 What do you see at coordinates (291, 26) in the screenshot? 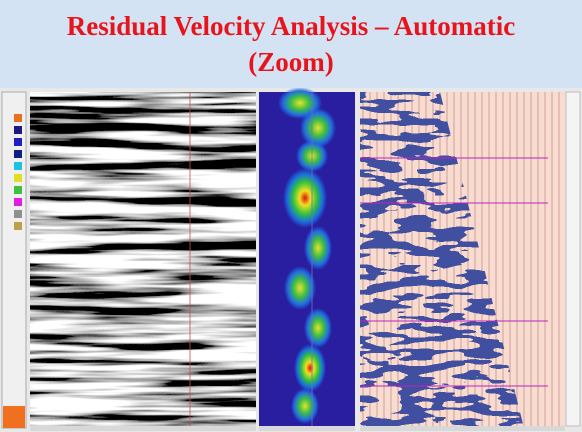
I see `slide-title: Residual Velocity Analysis – Automatic` at bounding box center [291, 26].